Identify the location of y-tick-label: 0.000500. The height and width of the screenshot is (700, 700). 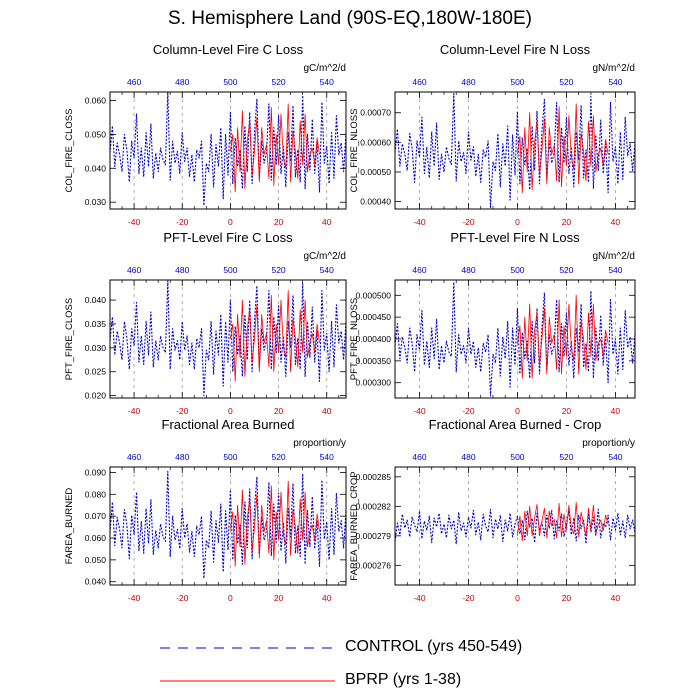
(374, 295).